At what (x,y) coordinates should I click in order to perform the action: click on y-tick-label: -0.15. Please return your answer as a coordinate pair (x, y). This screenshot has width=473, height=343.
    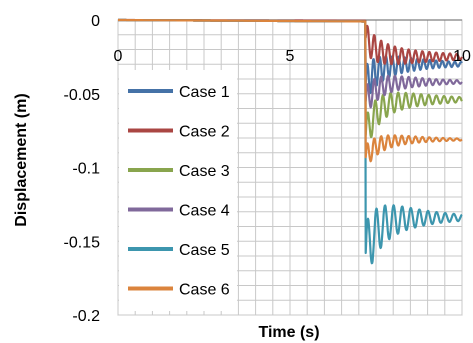
    Looking at the image, I should click on (82, 242).